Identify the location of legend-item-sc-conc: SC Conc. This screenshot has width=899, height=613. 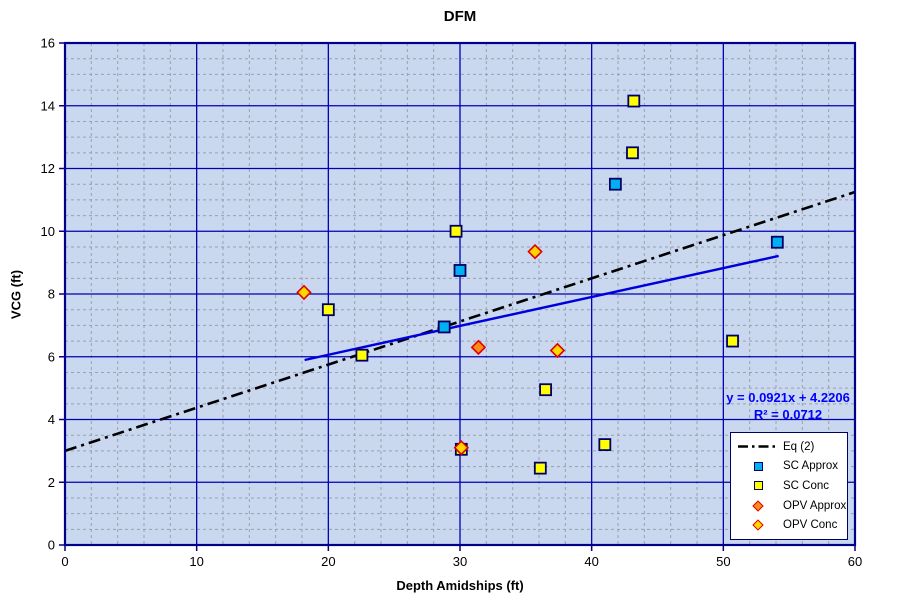
(792, 486).